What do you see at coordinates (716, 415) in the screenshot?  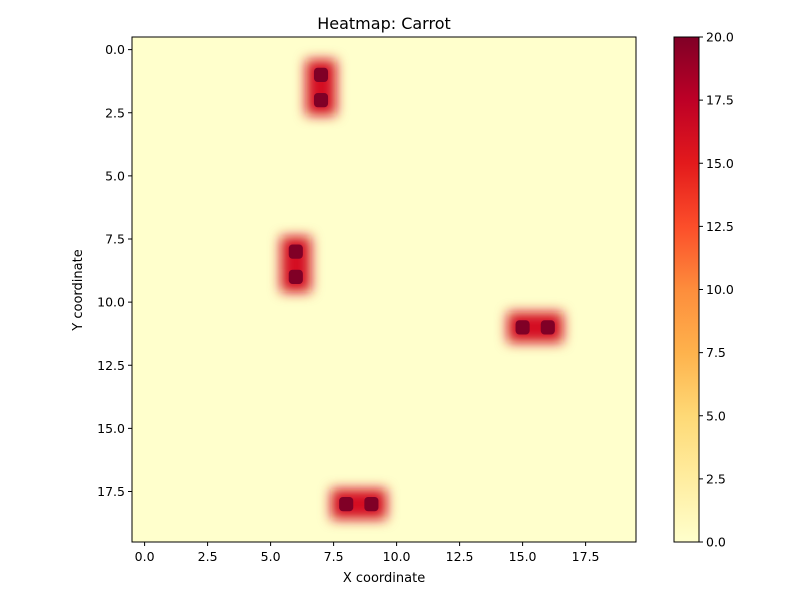 I see `colorbar-tick-label: 5.0` at bounding box center [716, 415].